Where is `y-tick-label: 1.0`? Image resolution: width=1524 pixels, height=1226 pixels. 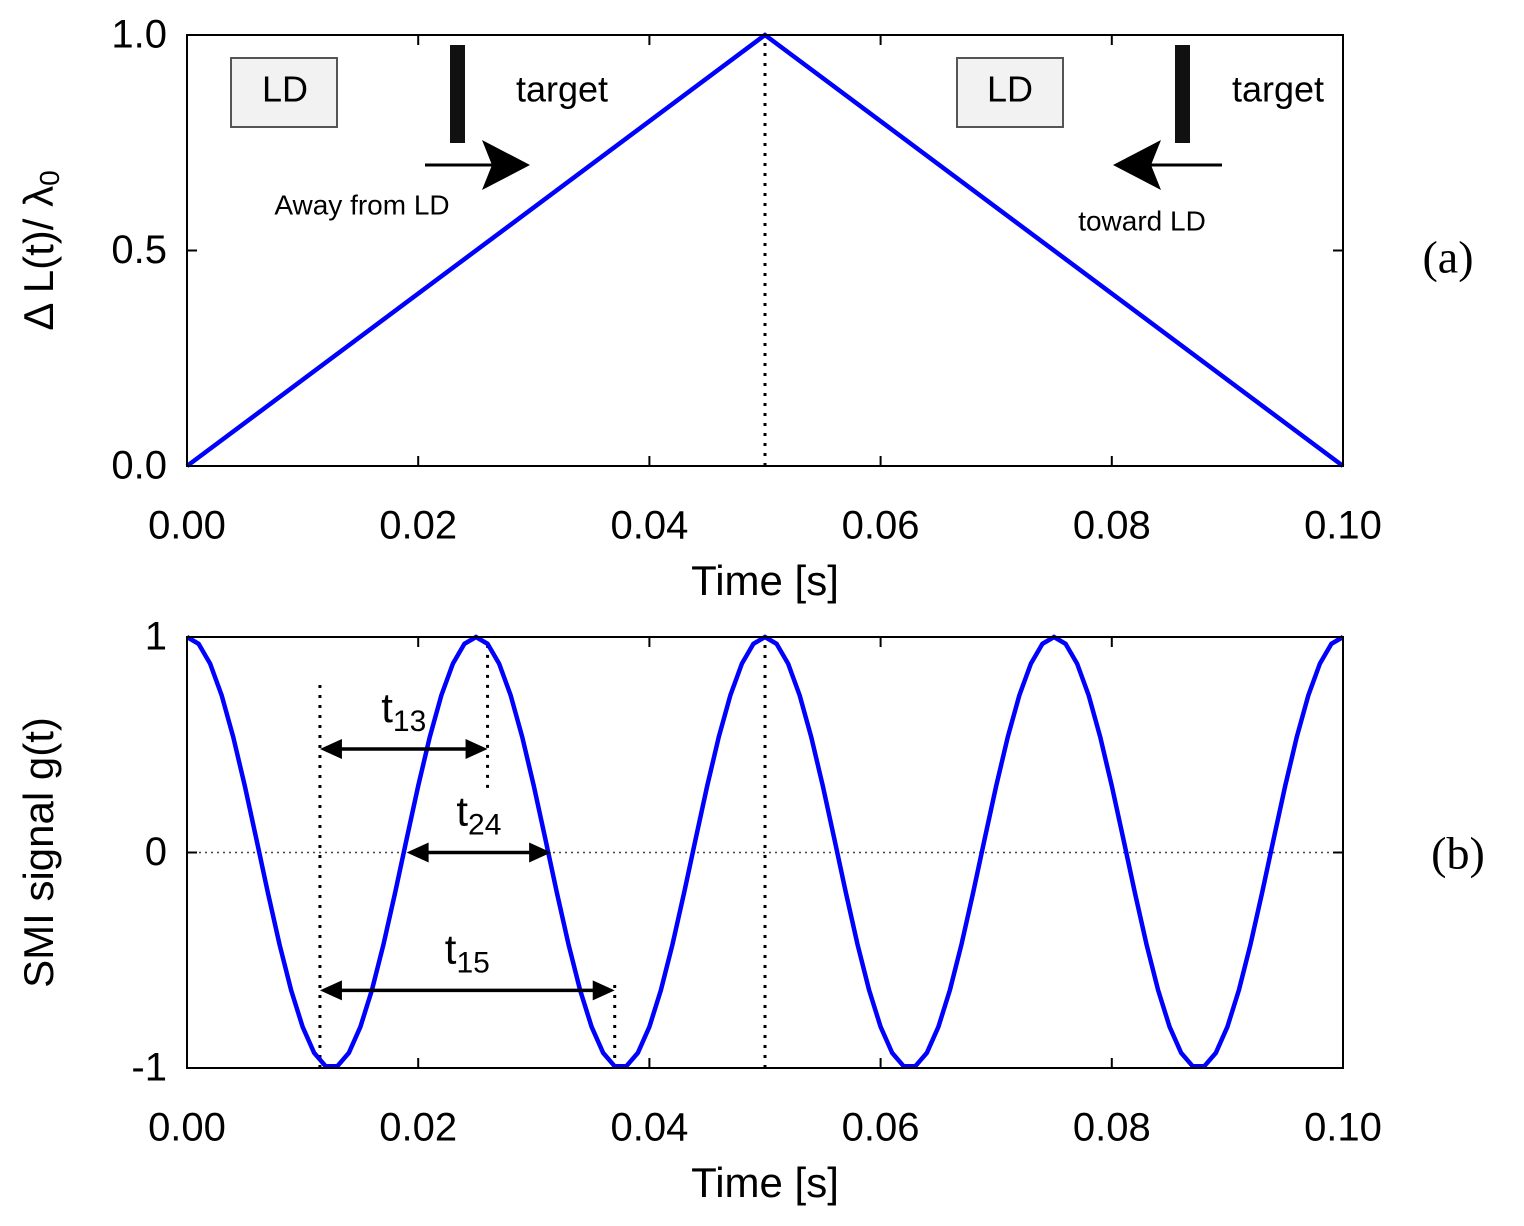
y-tick-label: 1.0 is located at coordinates (139, 35).